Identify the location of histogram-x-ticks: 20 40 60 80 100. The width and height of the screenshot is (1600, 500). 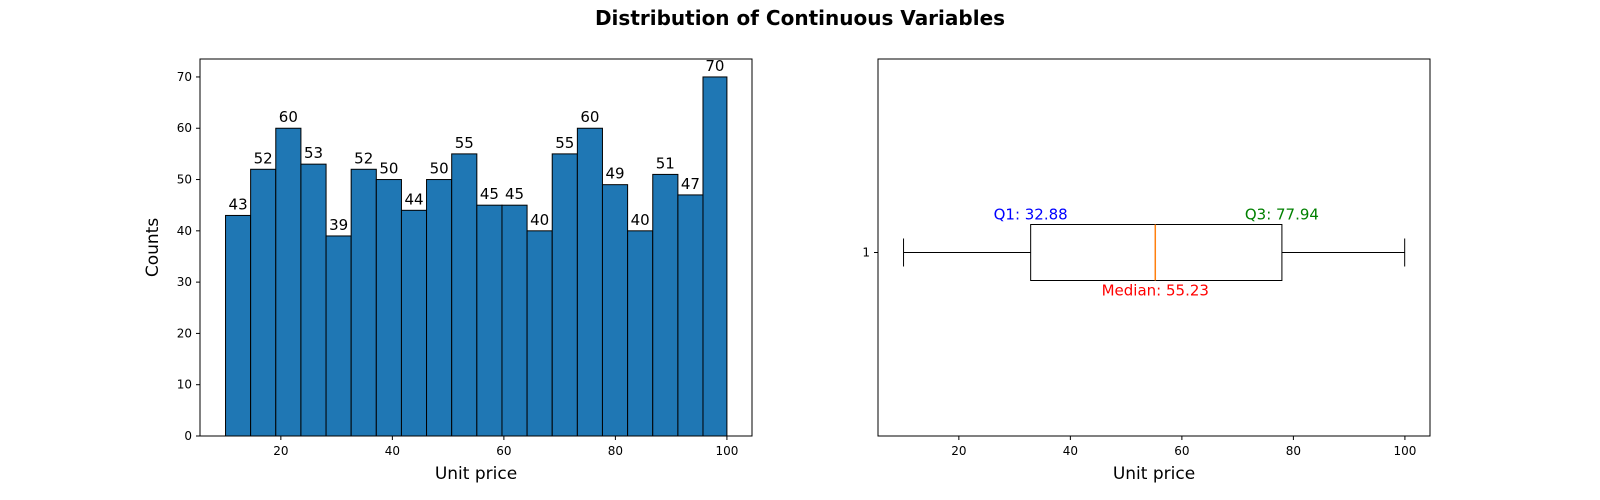
(505, 447).